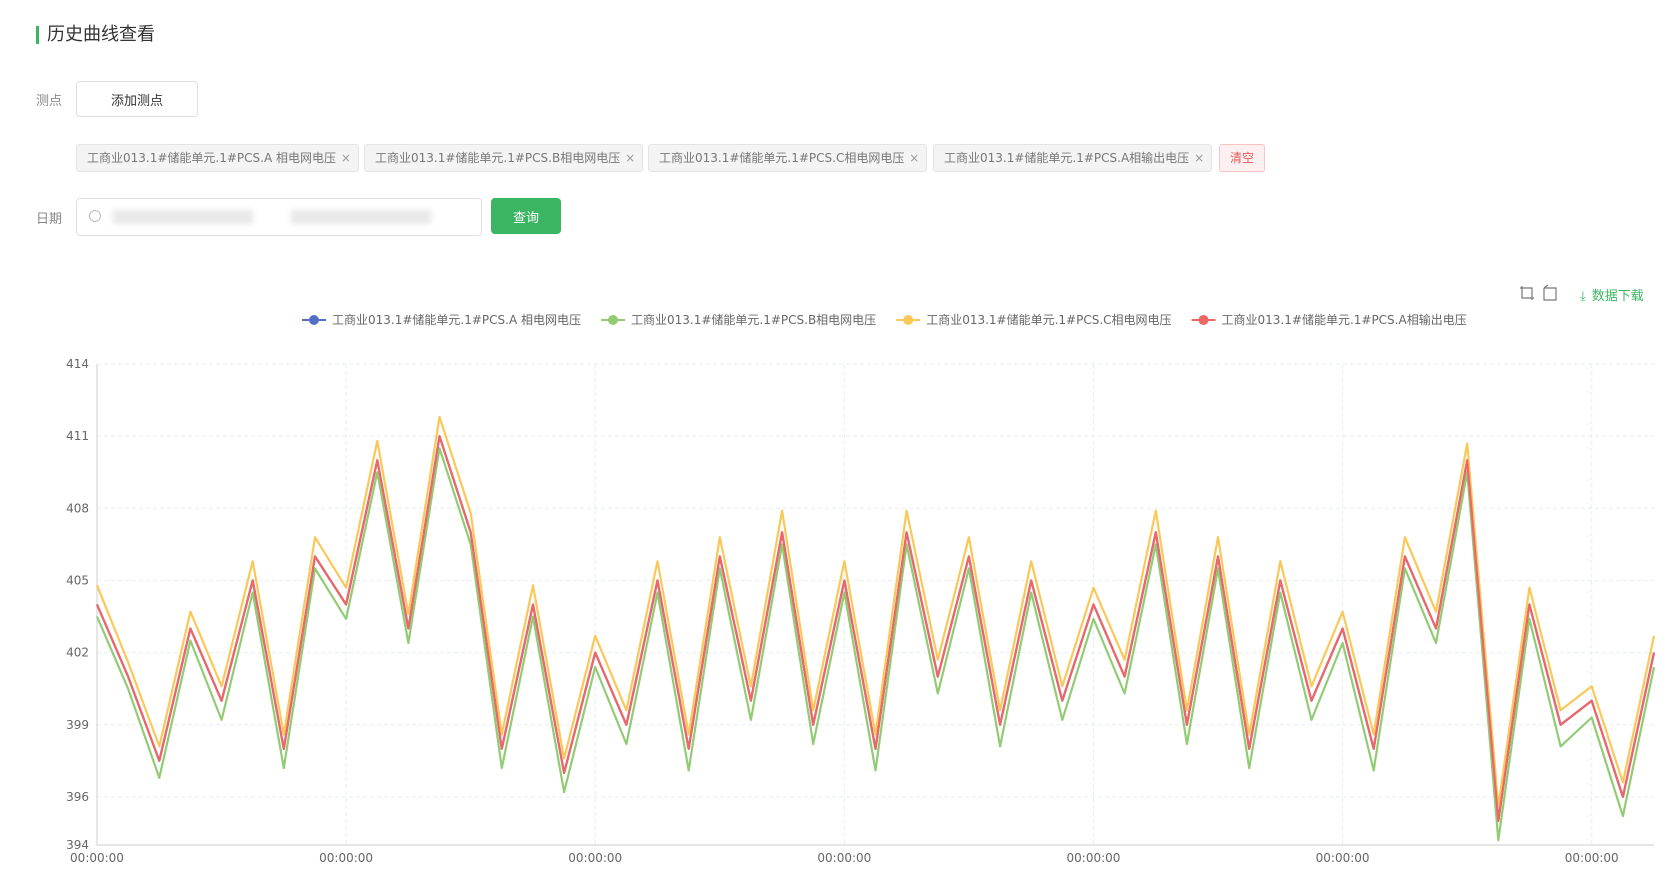 This screenshot has width=1676, height=885. What do you see at coordinates (77, 580) in the screenshot?
I see `y-tick-label: 405` at bounding box center [77, 580].